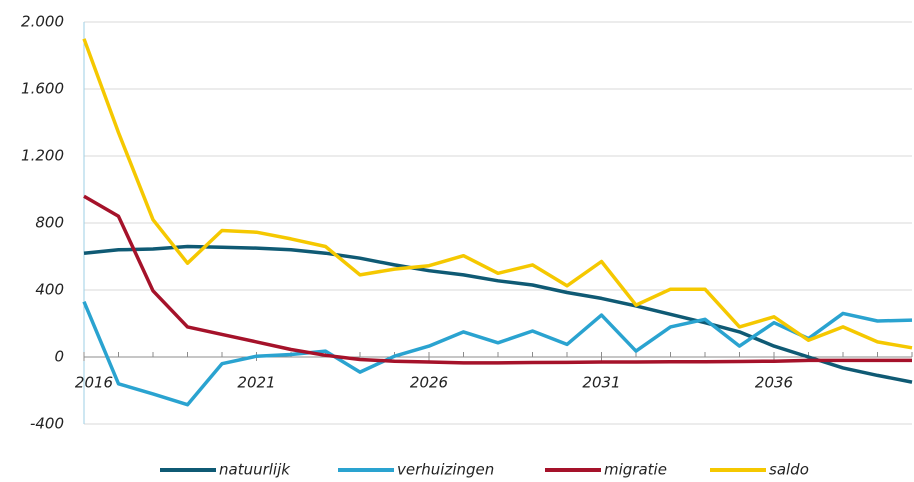 This screenshot has width=914, height=482. Describe the element at coordinates (255, 470) in the screenshot. I see `legend-label: natuurlijk` at that location.